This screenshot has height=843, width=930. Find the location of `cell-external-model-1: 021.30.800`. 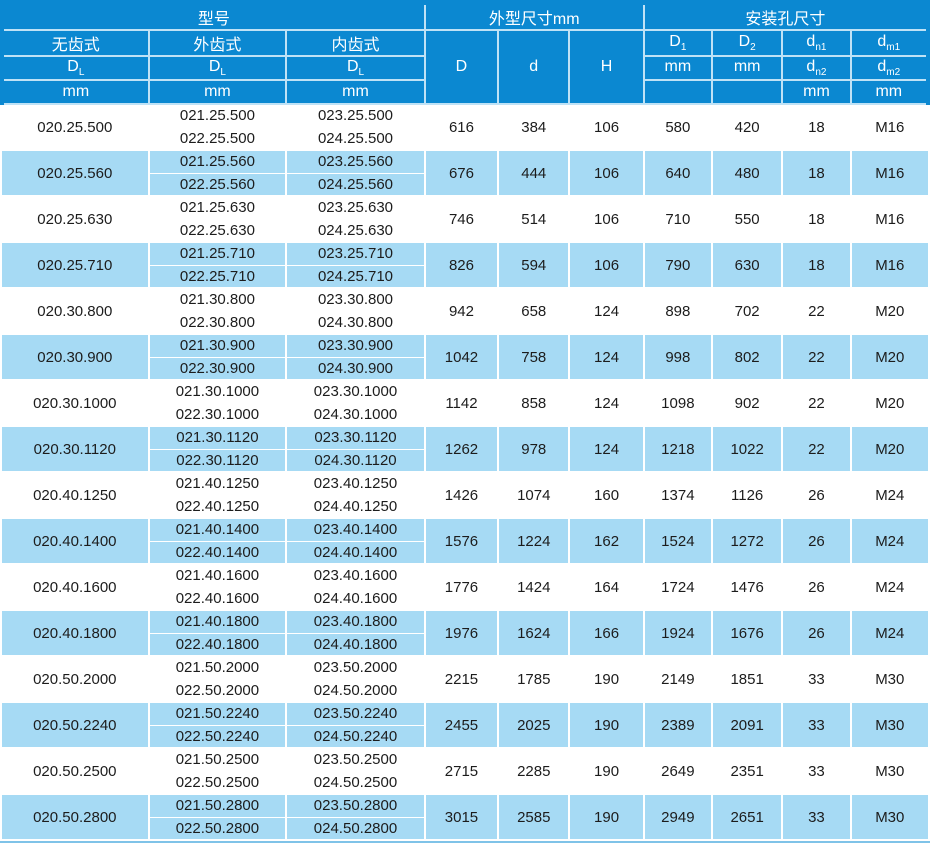

cell-external-model-1: 021.30.800 is located at coordinates (217, 299).